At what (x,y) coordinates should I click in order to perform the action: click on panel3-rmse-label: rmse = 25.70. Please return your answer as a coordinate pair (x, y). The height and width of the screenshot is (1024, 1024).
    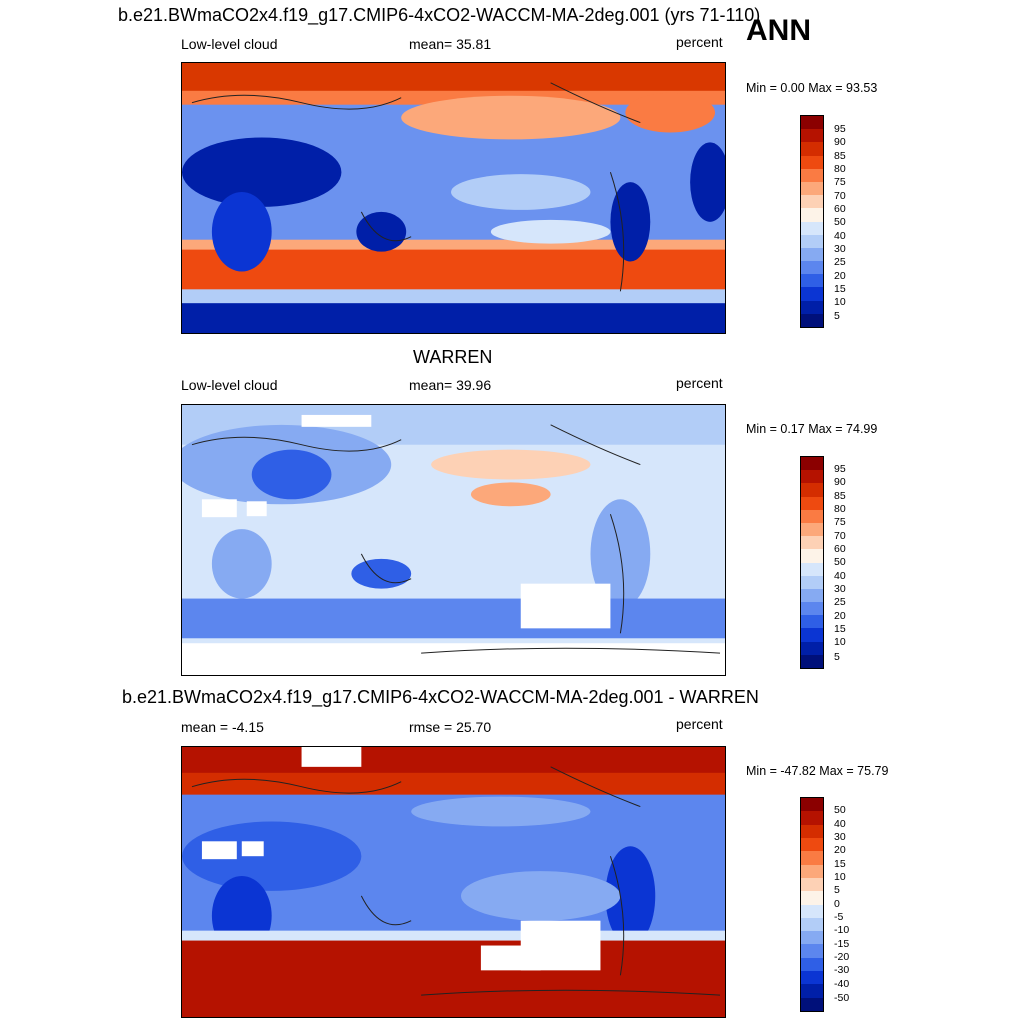
    Looking at the image, I should click on (450, 727).